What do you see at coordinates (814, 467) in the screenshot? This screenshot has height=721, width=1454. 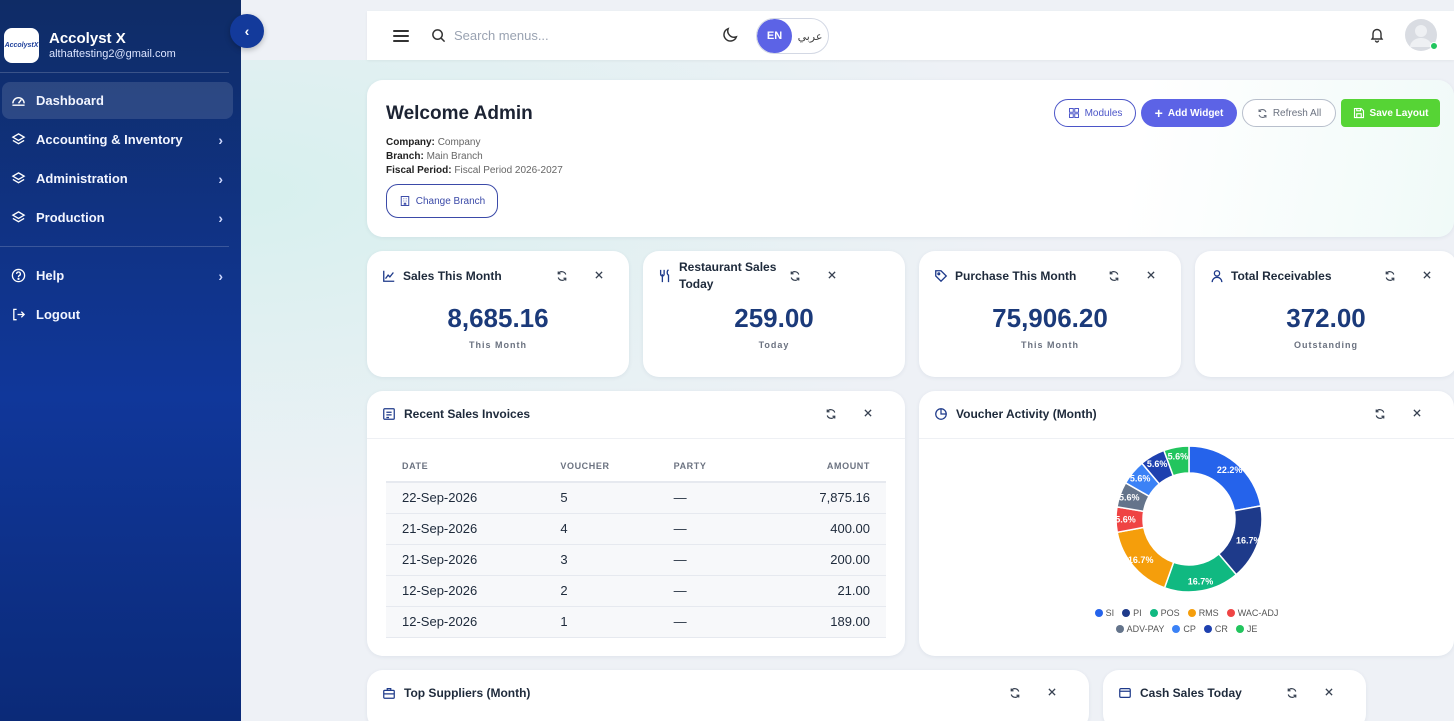 I see `column-header: AMOUNT` at bounding box center [814, 467].